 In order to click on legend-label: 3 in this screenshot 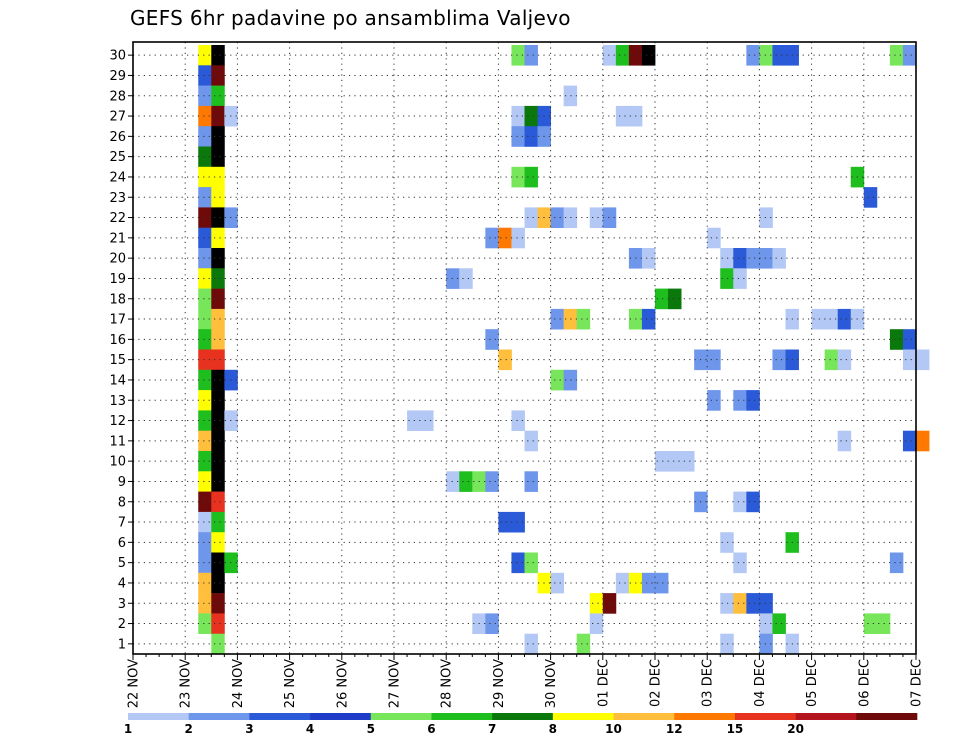, I will do `click(249, 729)`.